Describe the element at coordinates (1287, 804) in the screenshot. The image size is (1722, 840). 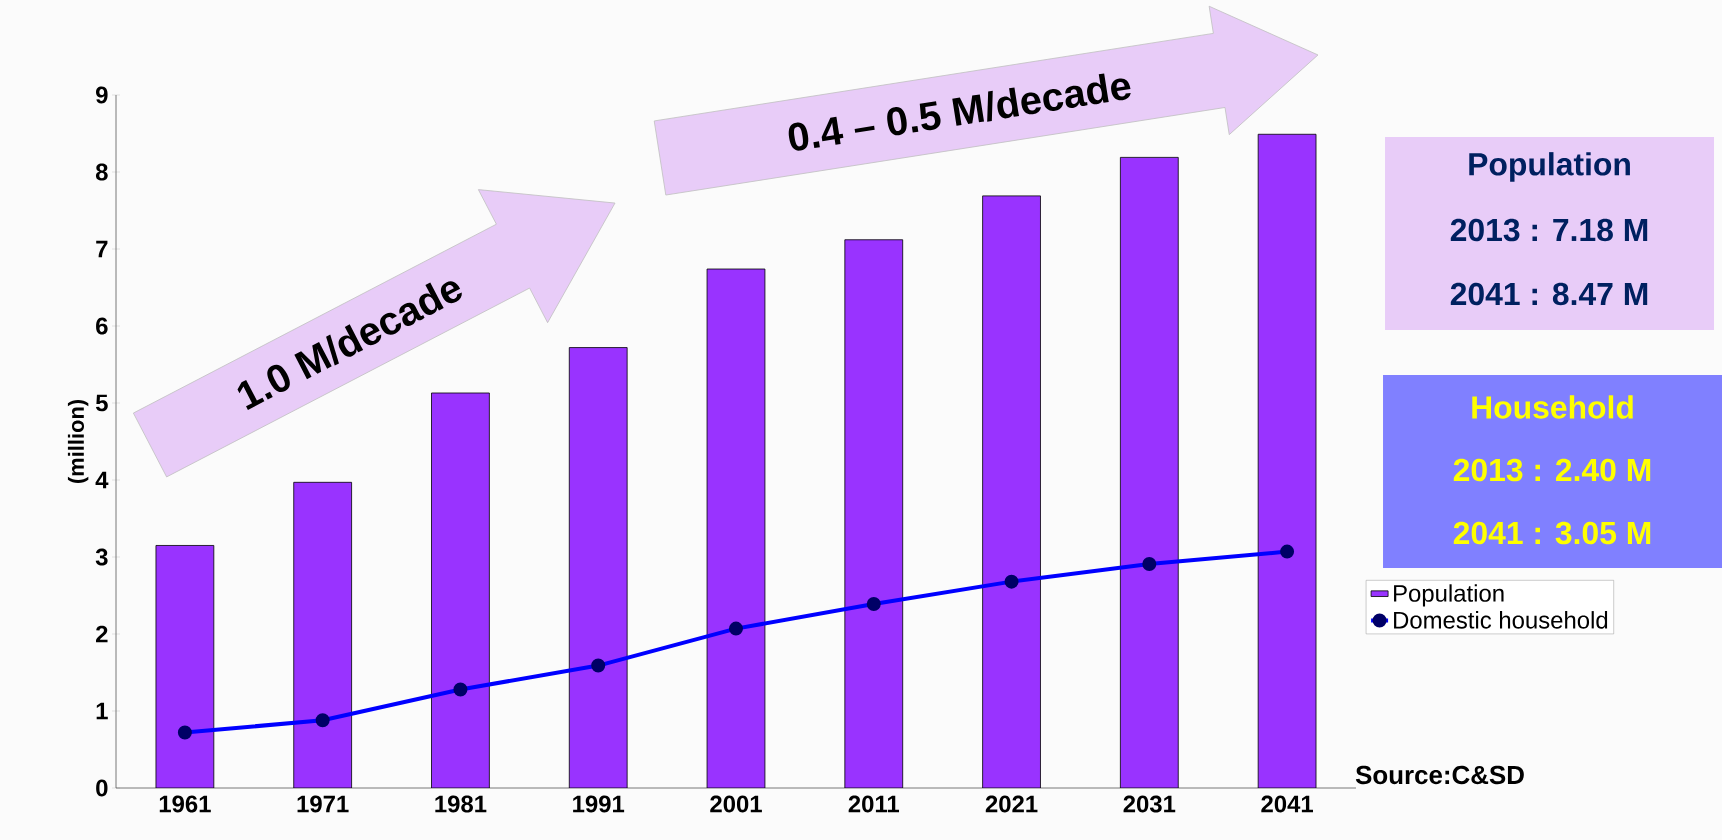
I see `x-tick-label: 2041` at that location.